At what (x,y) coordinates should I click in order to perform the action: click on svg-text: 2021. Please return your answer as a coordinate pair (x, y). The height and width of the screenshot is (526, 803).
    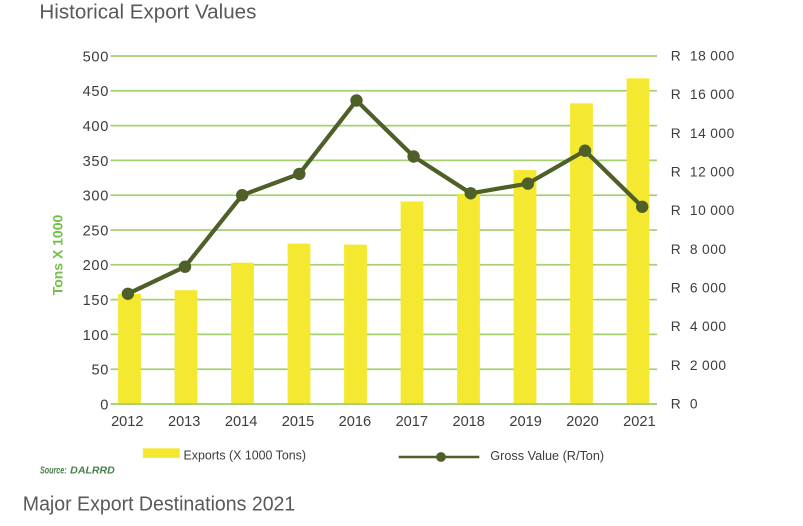
    Looking at the image, I should click on (639, 422).